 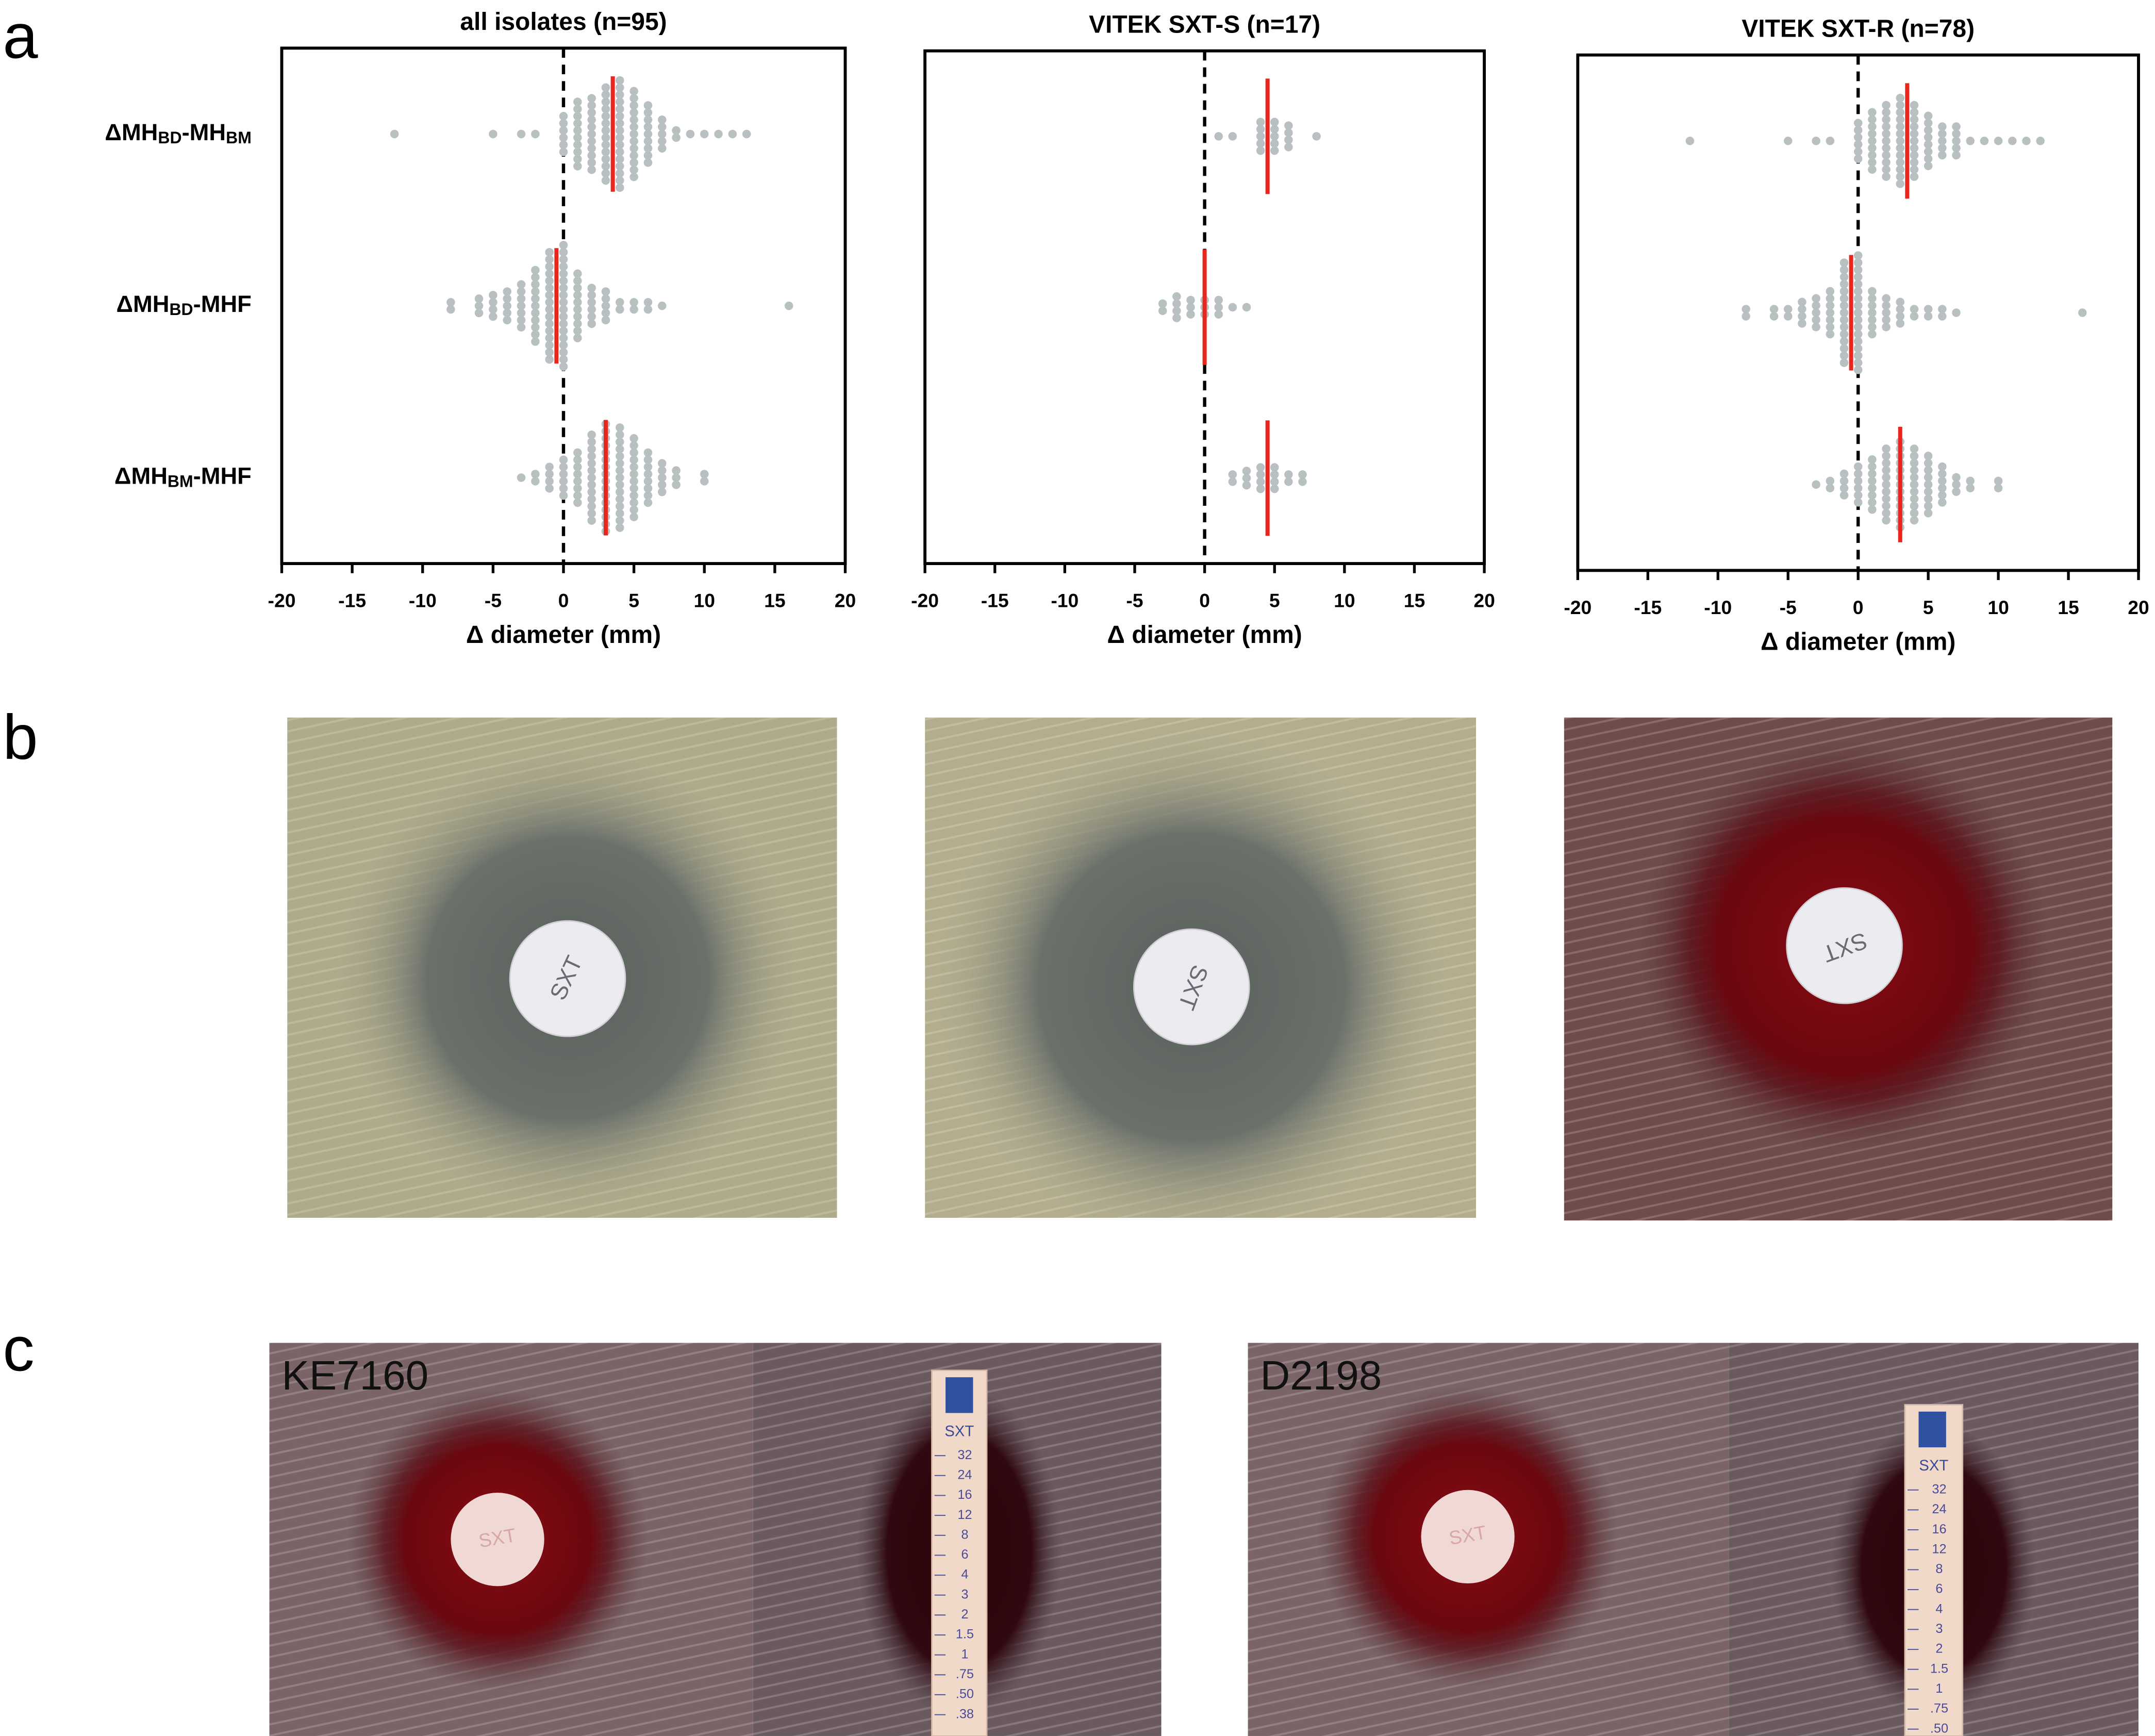 What do you see at coordinates (1718, 608) in the screenshot?
I see `x-tick-label: -10` at bounding box center [1718, 608].